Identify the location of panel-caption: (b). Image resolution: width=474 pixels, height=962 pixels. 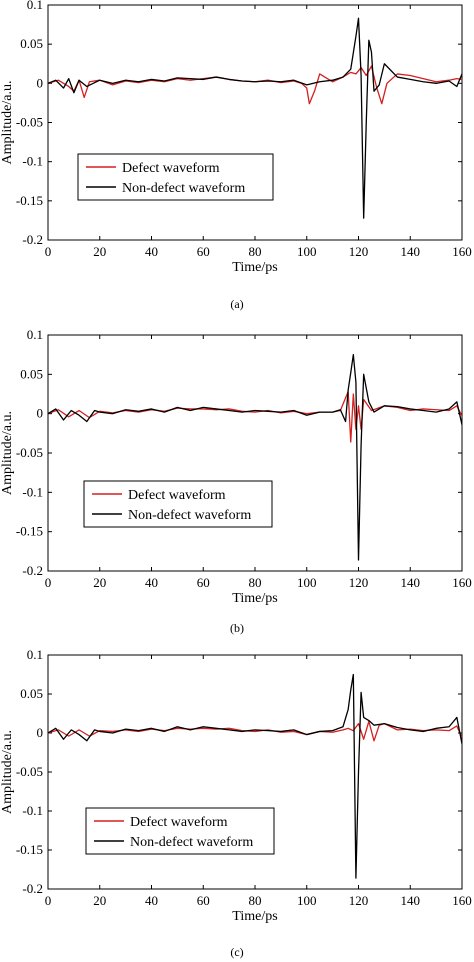
(237, 628).